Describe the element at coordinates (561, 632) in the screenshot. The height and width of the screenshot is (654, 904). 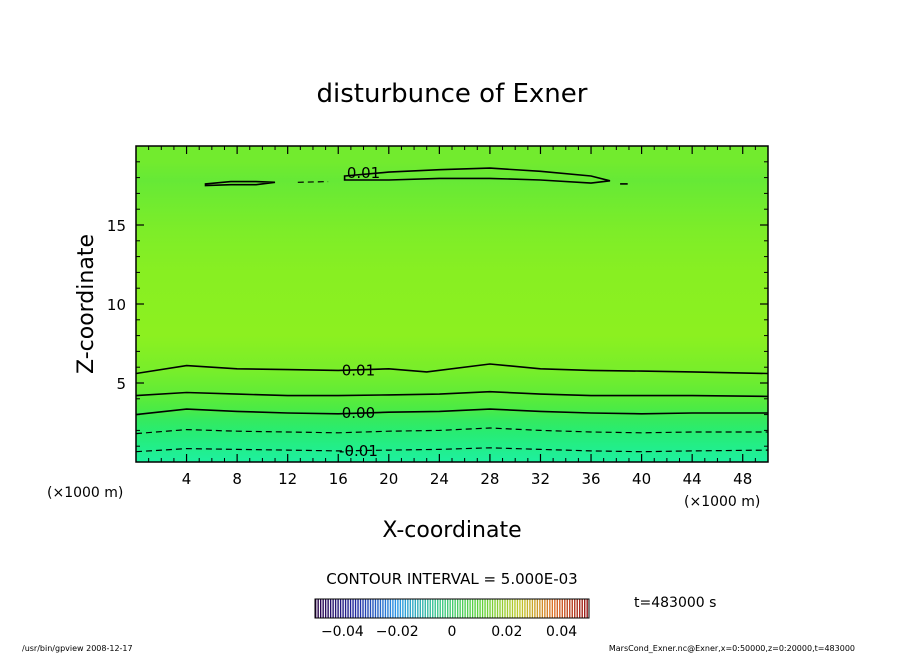
I see `colorbar-tick-label: 0.04` at that location.